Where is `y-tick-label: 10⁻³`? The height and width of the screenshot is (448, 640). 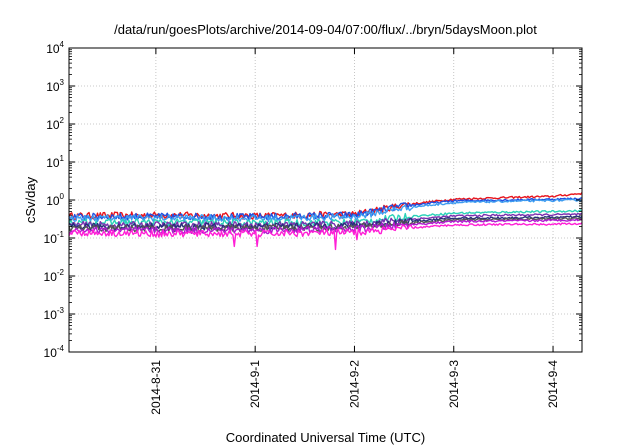
y-tick-label: 10⁻³ is located at coordinates (54, 314).